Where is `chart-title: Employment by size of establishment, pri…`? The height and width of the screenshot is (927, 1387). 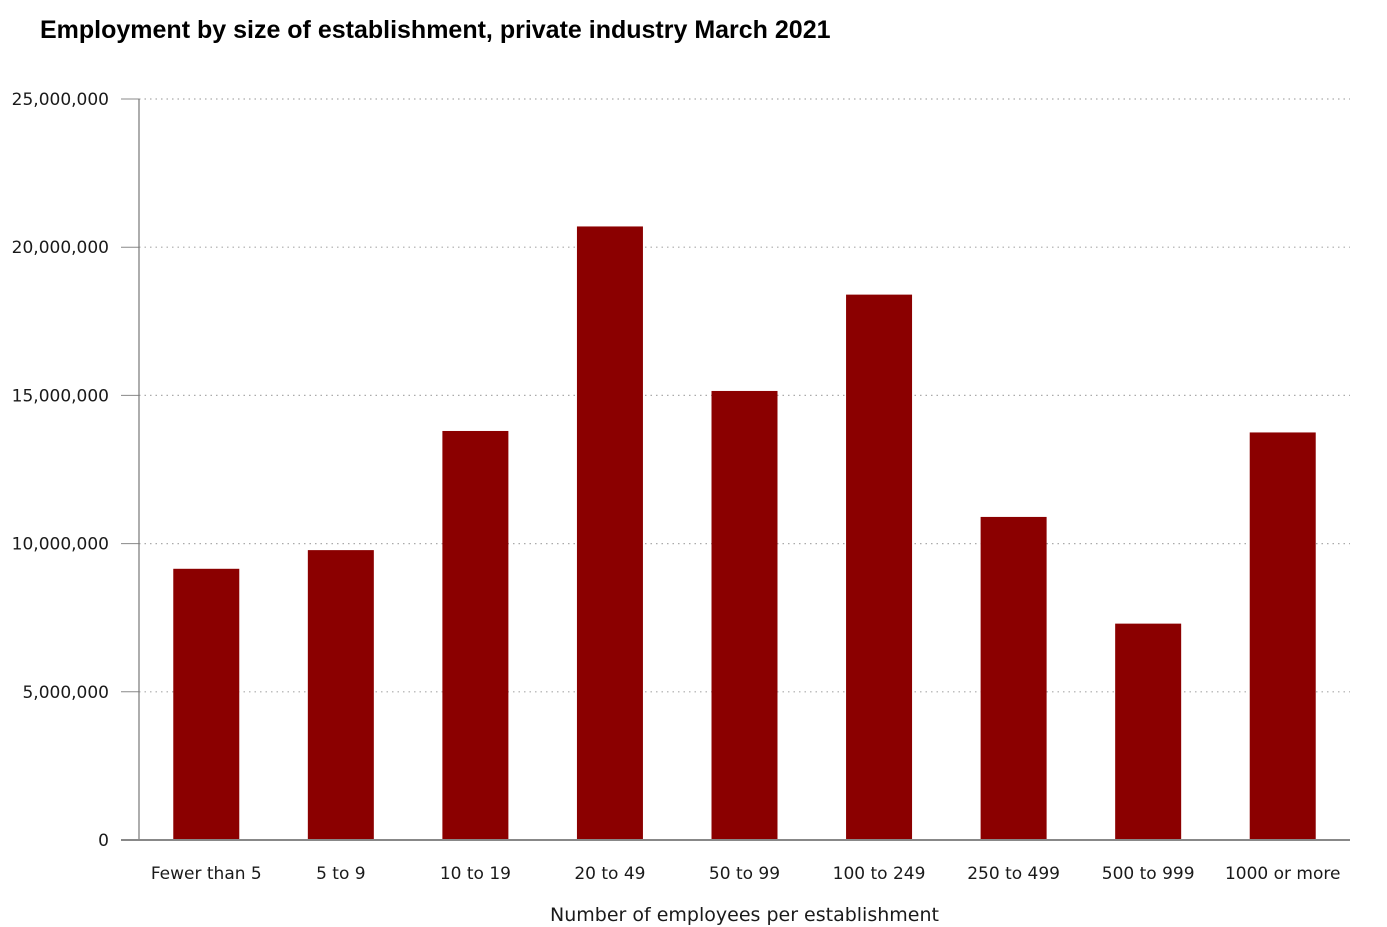 chart-title: Employment by size of establishment, pri… is located at coordinates (435, 30).